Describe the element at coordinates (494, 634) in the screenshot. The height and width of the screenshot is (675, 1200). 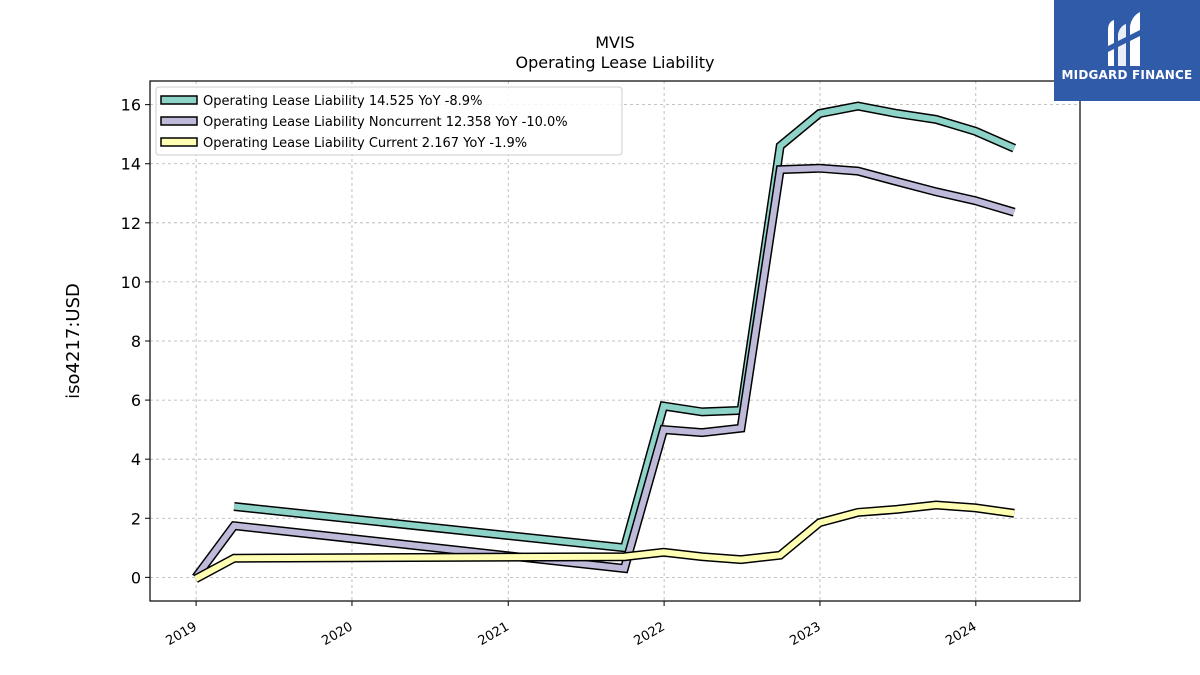
I see `x-tick-label: 2021` at that location.